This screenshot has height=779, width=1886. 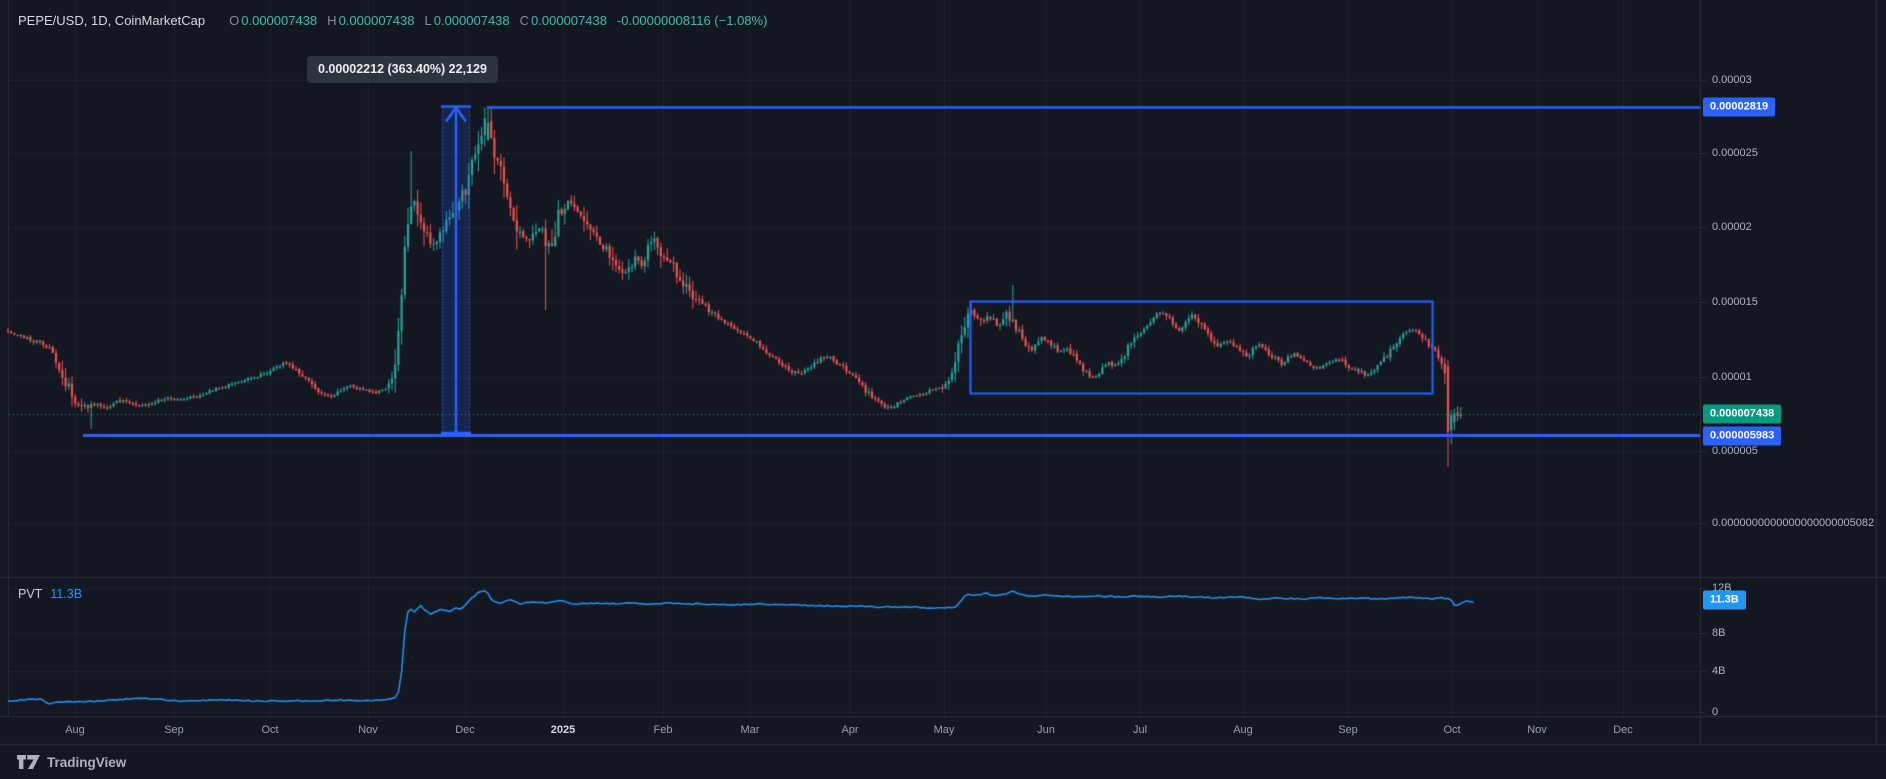 I want to click on price-tick-label: 8B, so click(x=1719, y=633).